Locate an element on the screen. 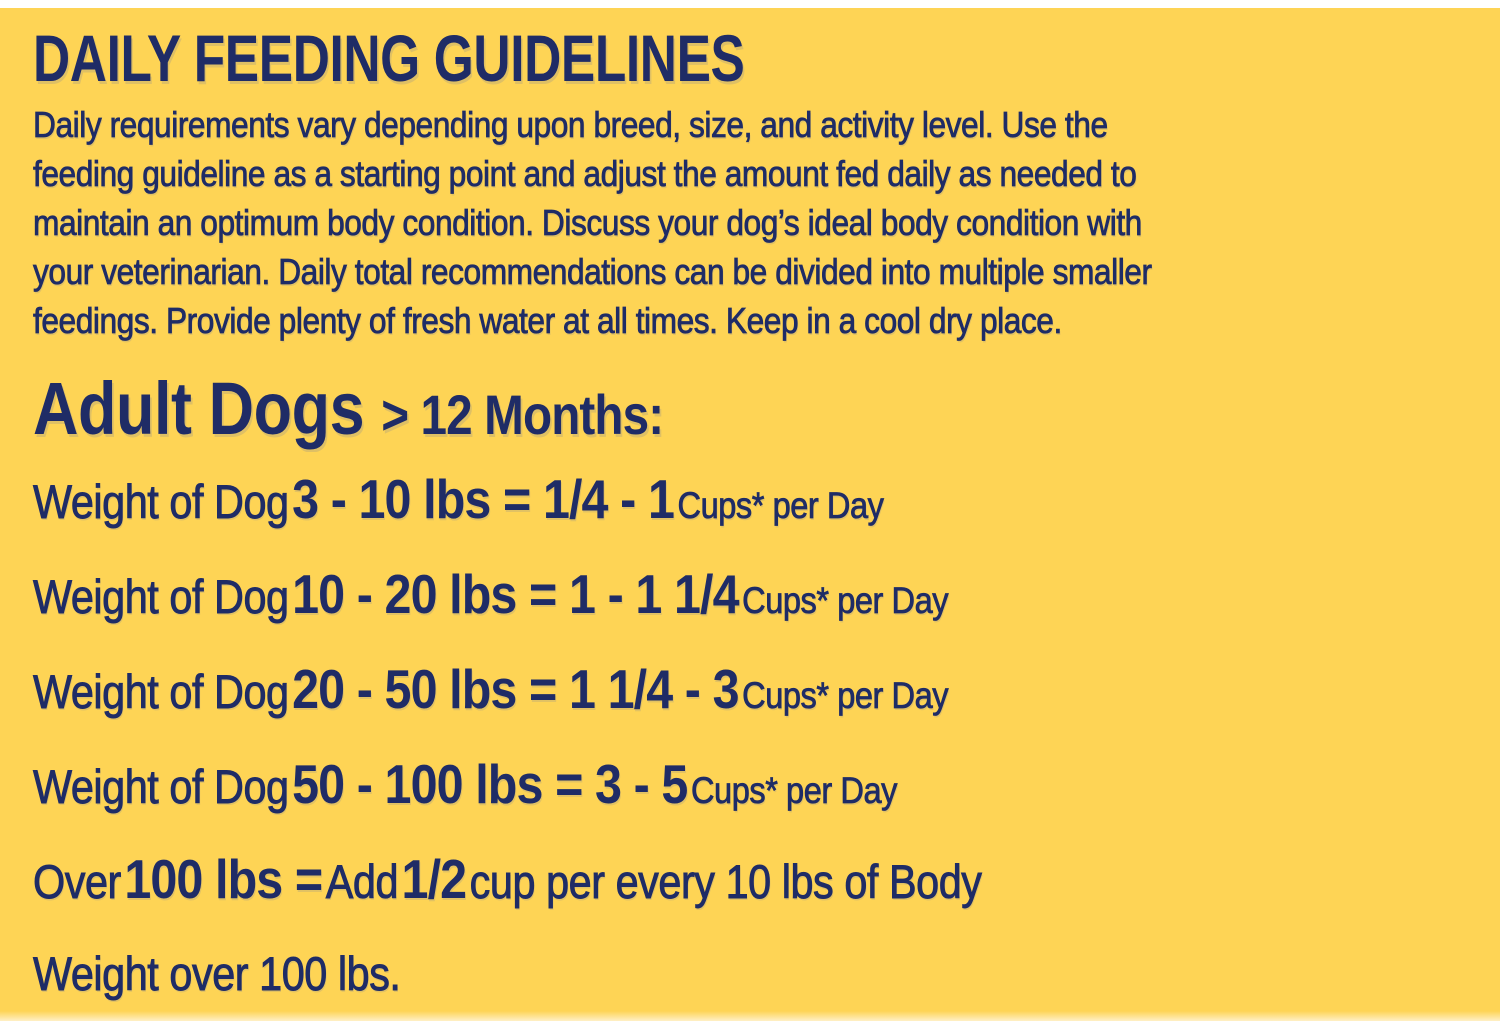  bottom-edge is located at coordinates (750, 1016).